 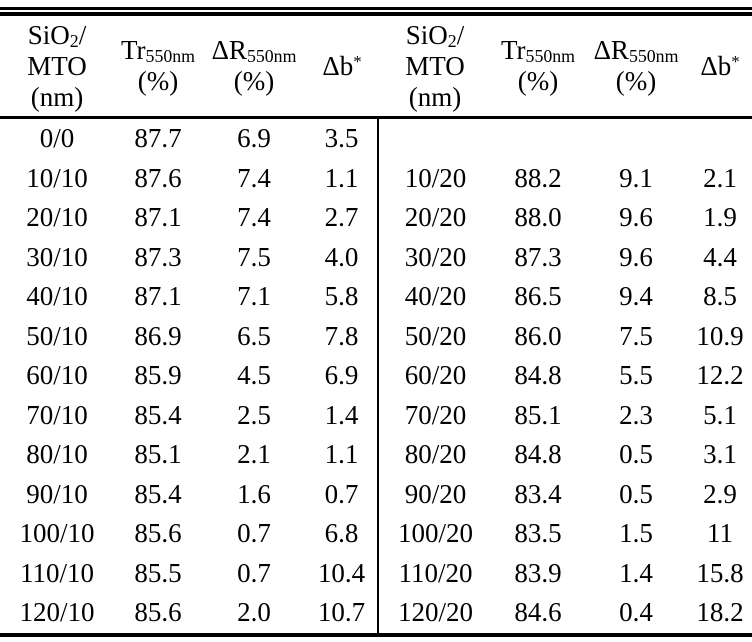 I want to click on tr-value-cell: 84.6, so click(x=538, y=612).